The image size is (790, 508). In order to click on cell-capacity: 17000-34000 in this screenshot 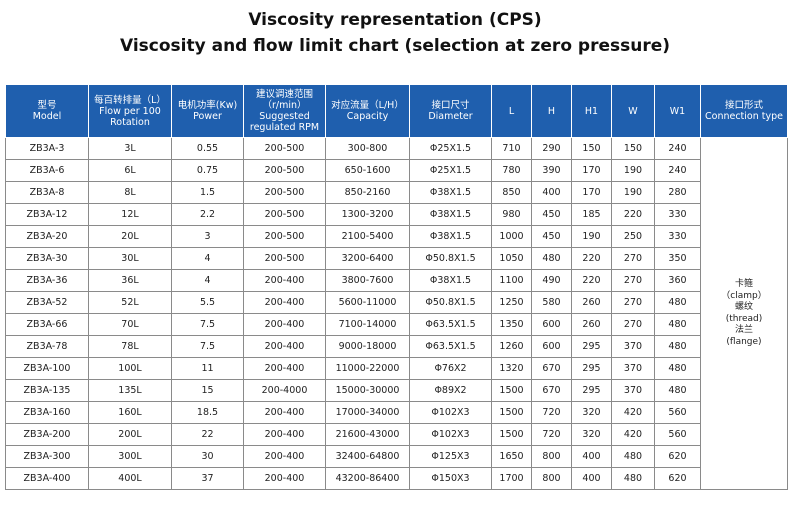, I will do `click(367, 412)`.